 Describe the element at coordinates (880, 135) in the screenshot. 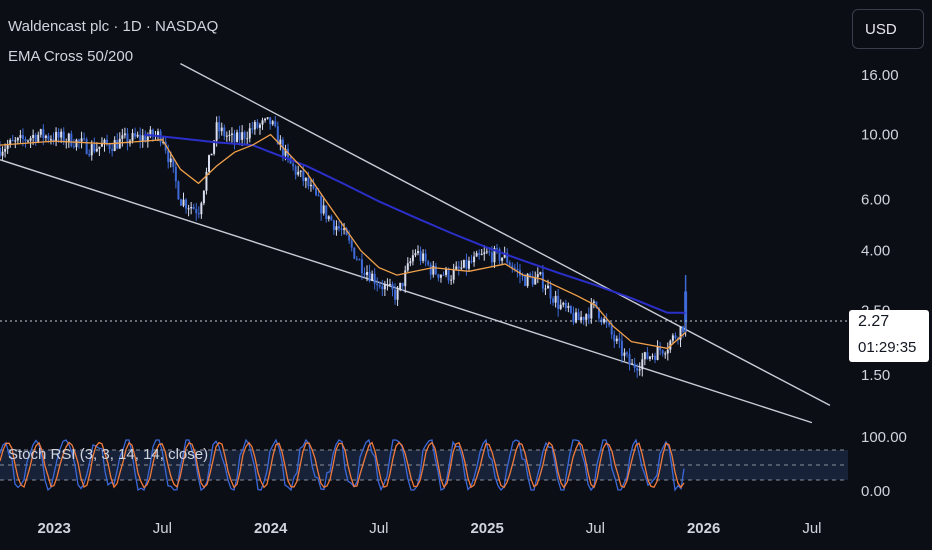

I see `price-tick-label: 10.00` at that location.